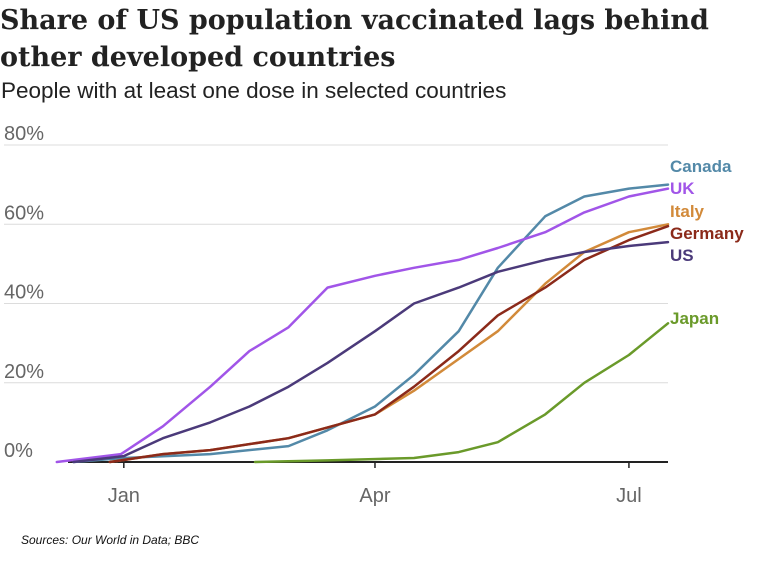 Image resolution: width=768 pixels, height=563 pixels. I want to click on y-tick-label: 0%, so click(18, 451).